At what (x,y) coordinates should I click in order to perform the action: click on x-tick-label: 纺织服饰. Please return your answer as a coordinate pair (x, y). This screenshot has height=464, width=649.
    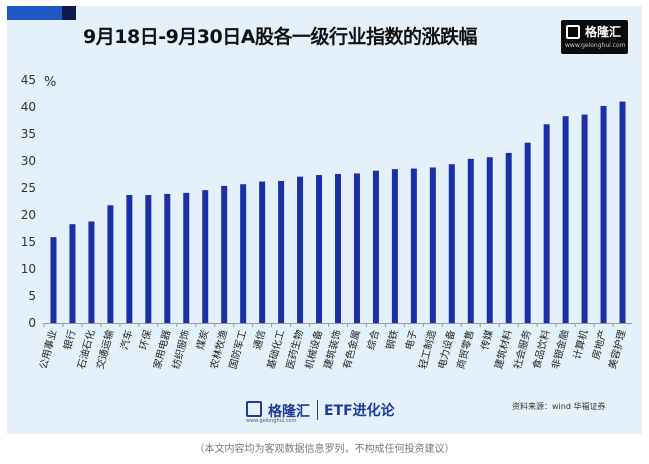
    Looking at the image, I should click on (180, 349).